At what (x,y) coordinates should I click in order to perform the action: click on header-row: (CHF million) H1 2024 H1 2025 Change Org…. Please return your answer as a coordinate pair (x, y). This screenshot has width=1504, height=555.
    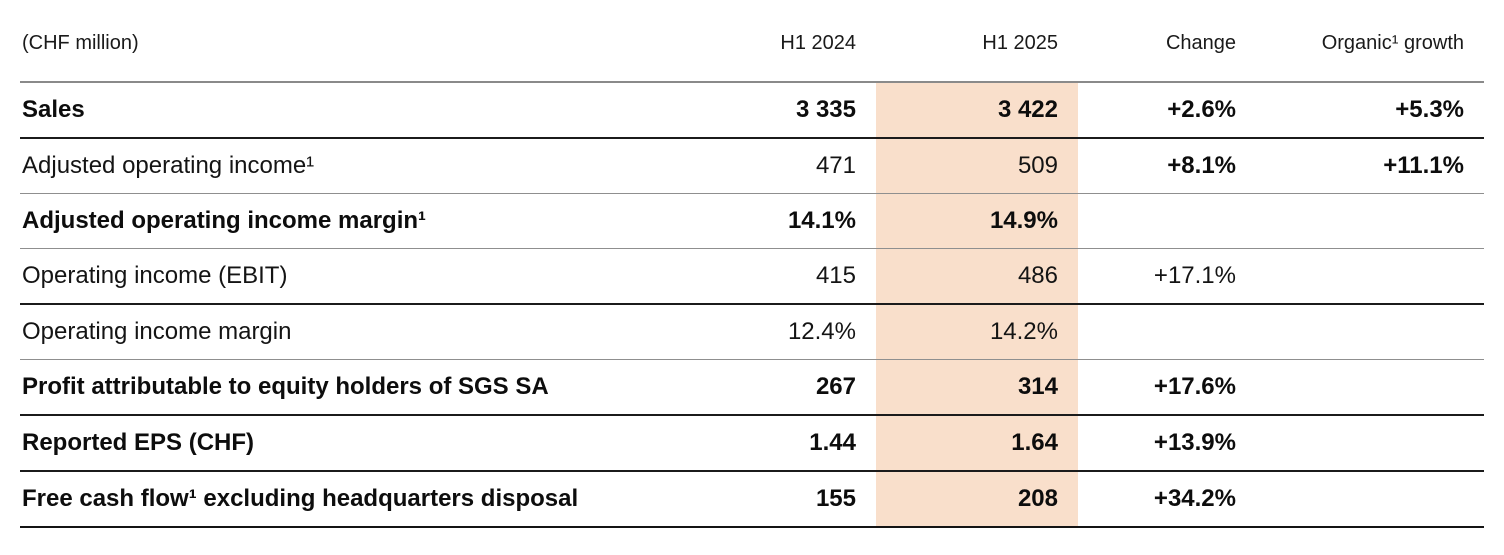
    Looking at the image, I should click on (752, 41).